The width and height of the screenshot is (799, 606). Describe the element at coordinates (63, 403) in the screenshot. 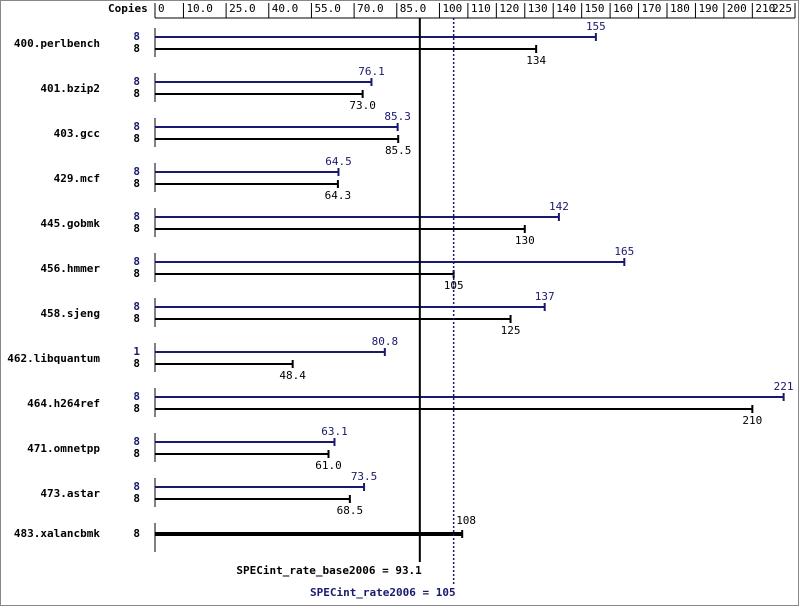

I see `benchmark-label: 464.h264ref` at that location.